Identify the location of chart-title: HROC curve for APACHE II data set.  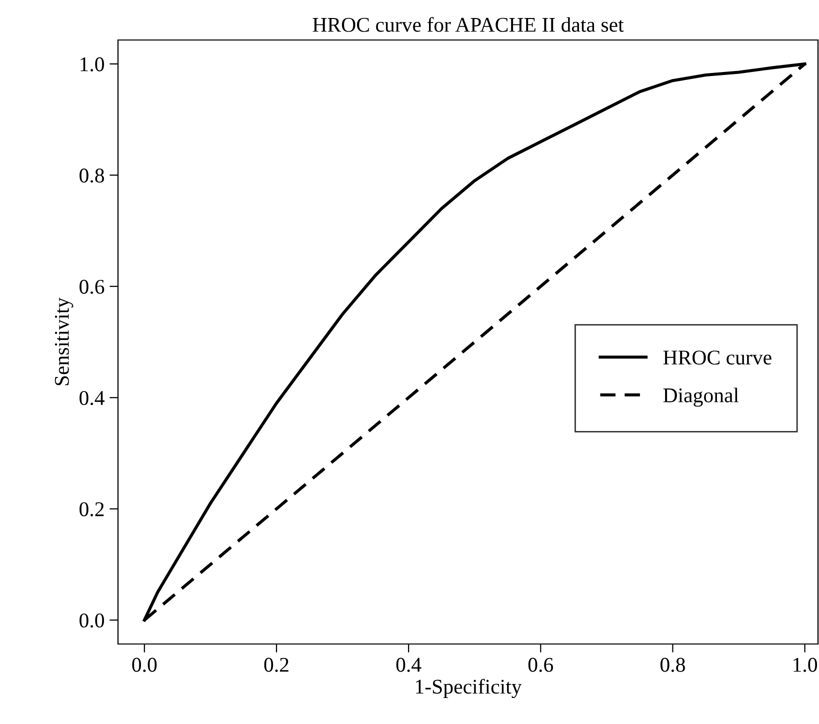
(468, 24).